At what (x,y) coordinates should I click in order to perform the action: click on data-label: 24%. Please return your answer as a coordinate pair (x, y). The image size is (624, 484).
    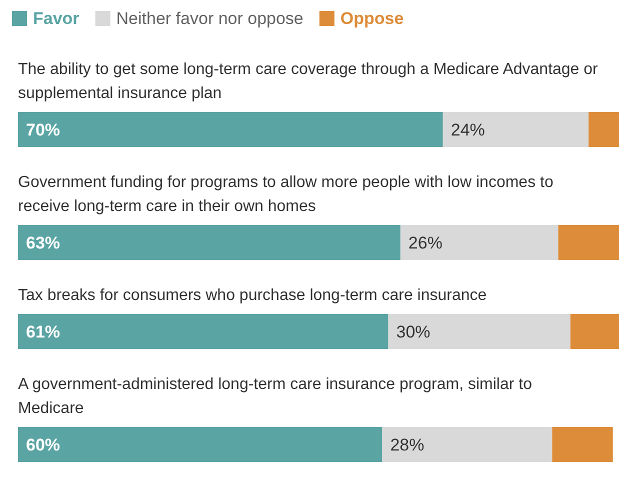
    Looking at the image, I should click on (467, 130).